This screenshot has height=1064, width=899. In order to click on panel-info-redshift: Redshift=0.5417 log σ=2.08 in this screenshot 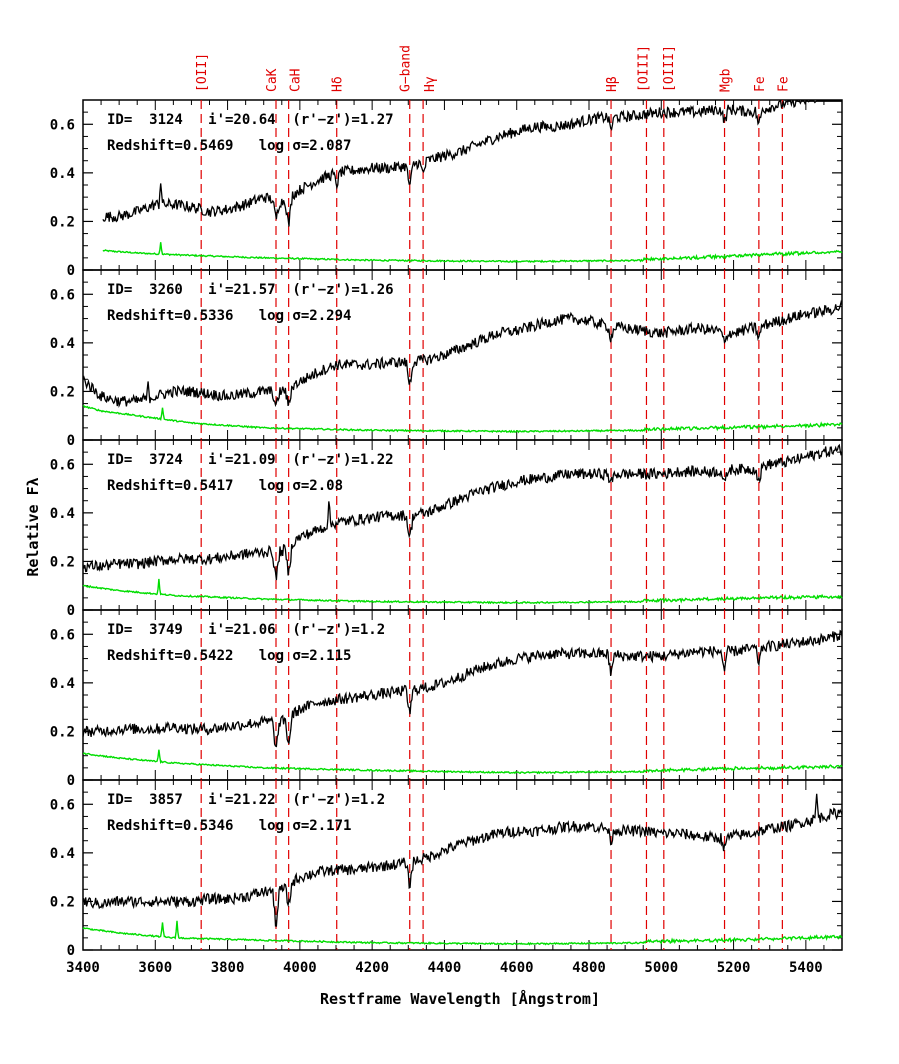, I will do `click(225, 486)`.